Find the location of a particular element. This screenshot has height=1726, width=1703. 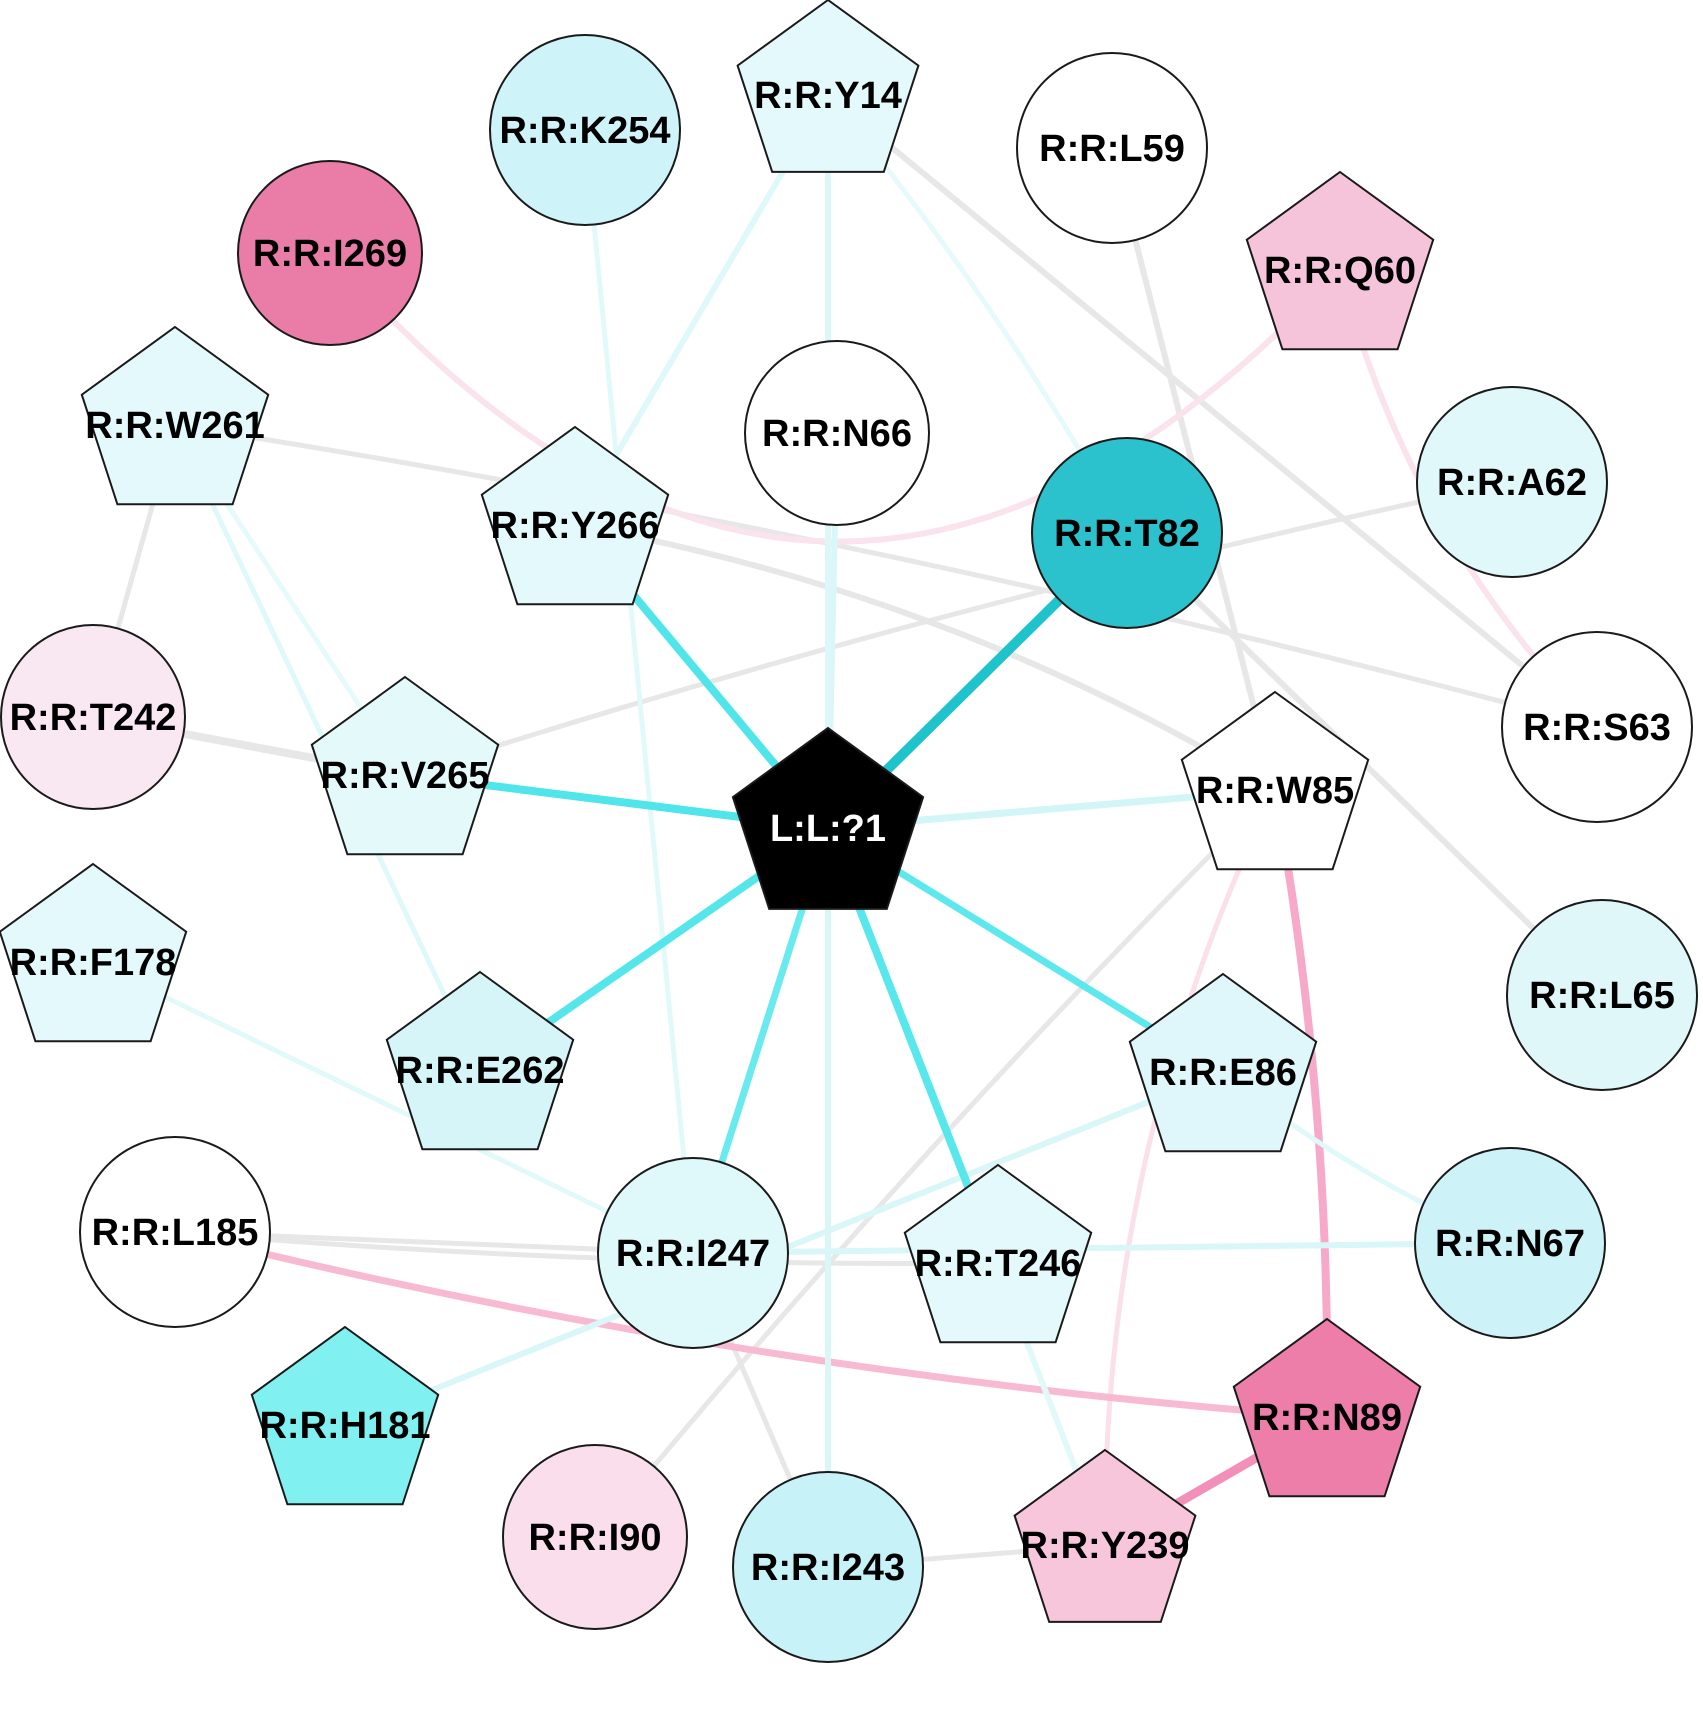

node-N66: R:R:N66 is located at coordinates (837, 433).